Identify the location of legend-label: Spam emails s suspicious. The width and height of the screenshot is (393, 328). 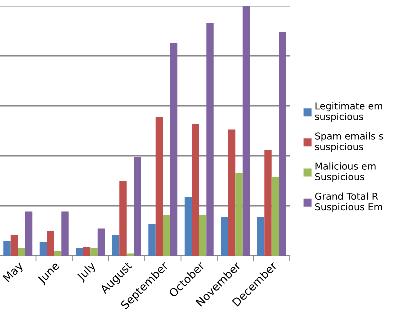
(349, 142).